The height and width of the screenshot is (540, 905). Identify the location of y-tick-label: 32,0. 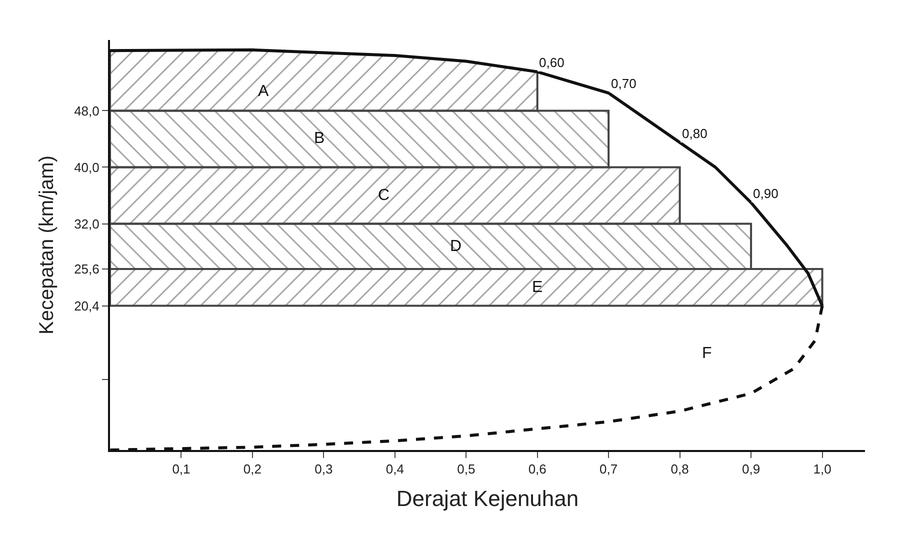
(87, 224).